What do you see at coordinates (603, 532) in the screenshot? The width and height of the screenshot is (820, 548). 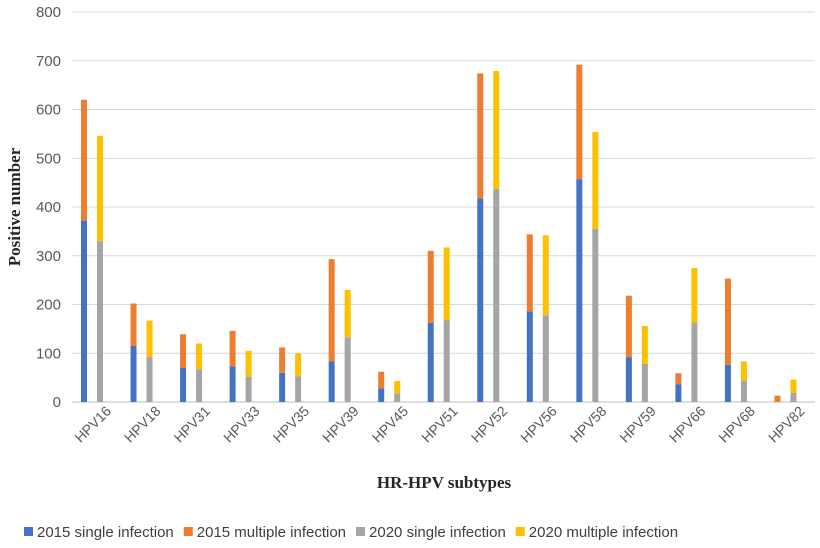 I see `legend-label: 2020 multiple infection` at bounding box center [603, 532].